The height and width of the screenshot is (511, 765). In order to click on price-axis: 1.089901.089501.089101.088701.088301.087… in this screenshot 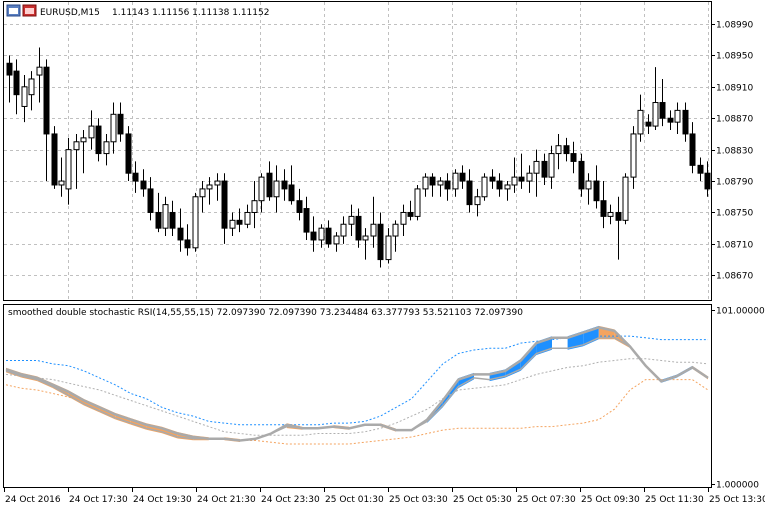, I will do `click(732, 151)`.